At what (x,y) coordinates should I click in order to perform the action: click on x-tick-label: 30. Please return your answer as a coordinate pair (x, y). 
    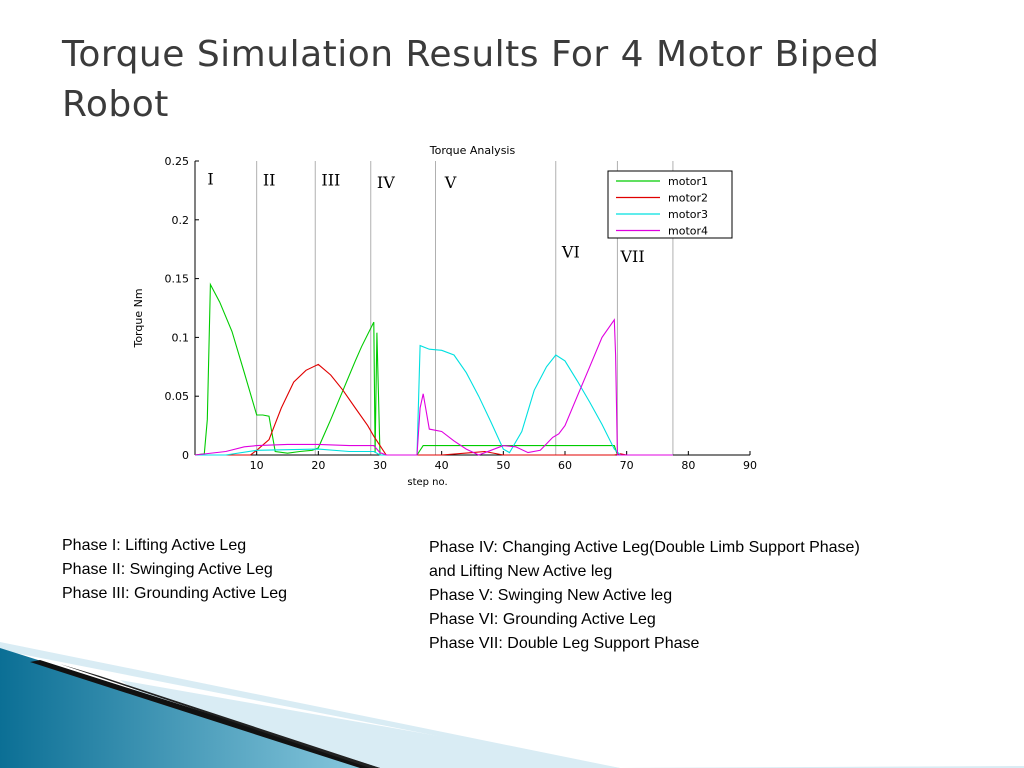
    Looking at the image, I should click on (380, 465).